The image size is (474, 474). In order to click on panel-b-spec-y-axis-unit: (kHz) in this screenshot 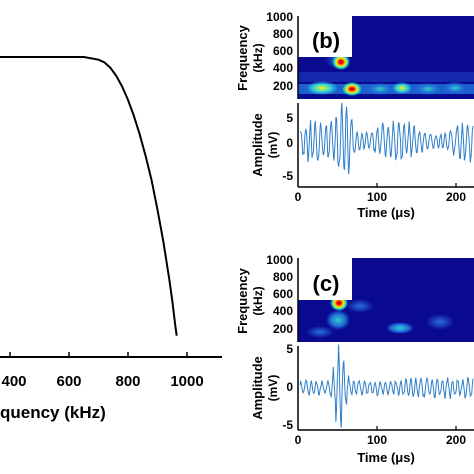, I will do `click(258, 57)`.